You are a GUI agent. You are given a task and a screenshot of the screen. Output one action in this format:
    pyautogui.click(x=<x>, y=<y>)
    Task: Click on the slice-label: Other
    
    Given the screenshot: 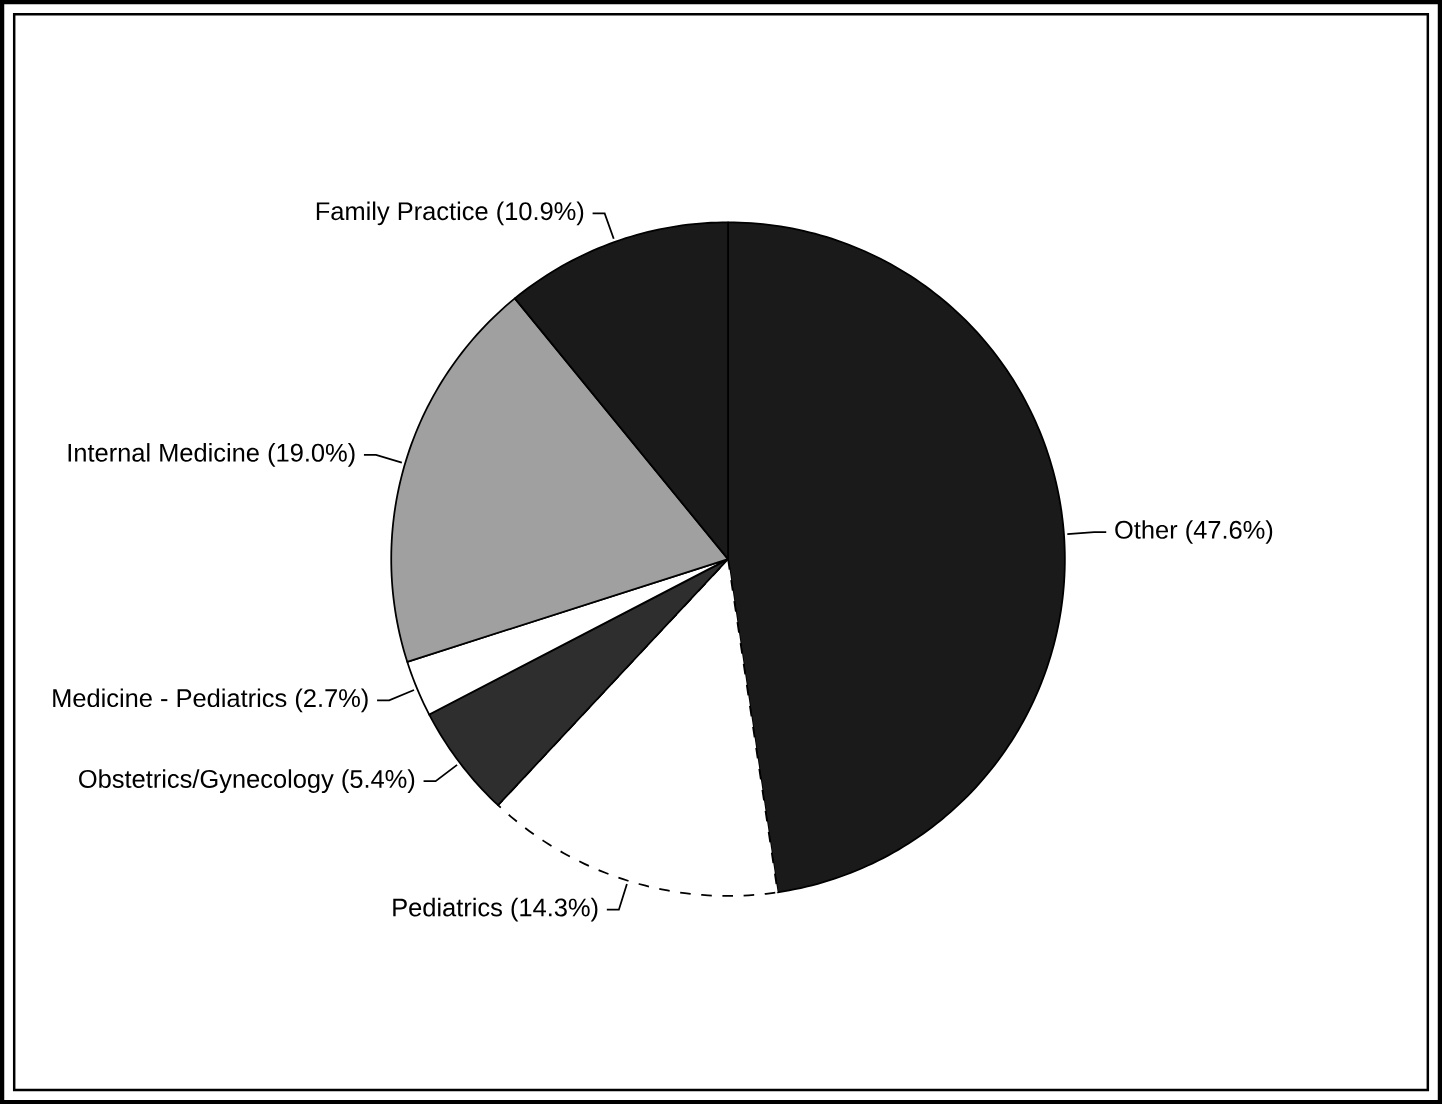 What is the action you would take?
    pyautogui.click(x=1146, y=529)
    